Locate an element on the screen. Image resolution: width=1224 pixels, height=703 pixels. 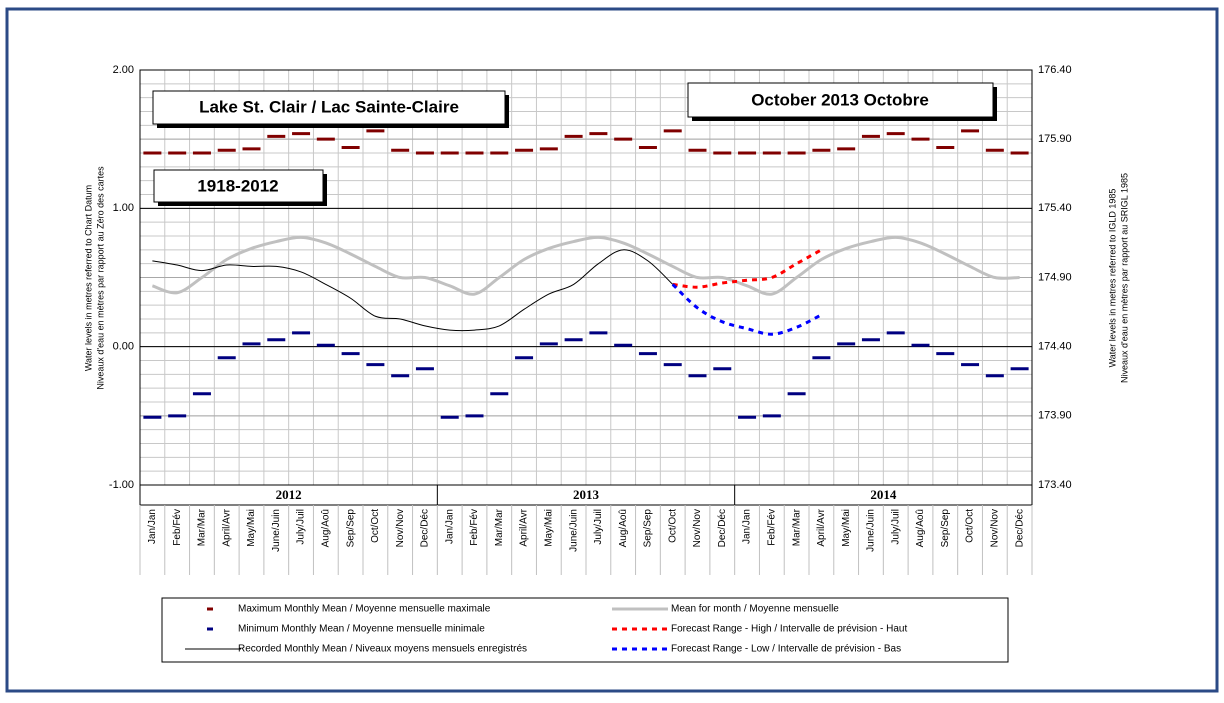
period-box is located at coordinates (238, 186).